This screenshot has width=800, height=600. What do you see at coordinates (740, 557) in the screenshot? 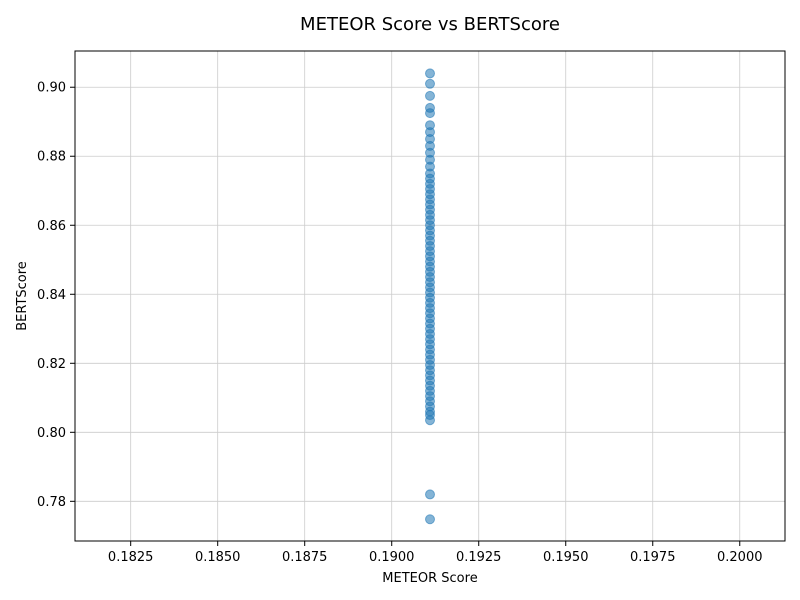
I see `x-tick-label: 0.2000` at bounding box center [740, 557].